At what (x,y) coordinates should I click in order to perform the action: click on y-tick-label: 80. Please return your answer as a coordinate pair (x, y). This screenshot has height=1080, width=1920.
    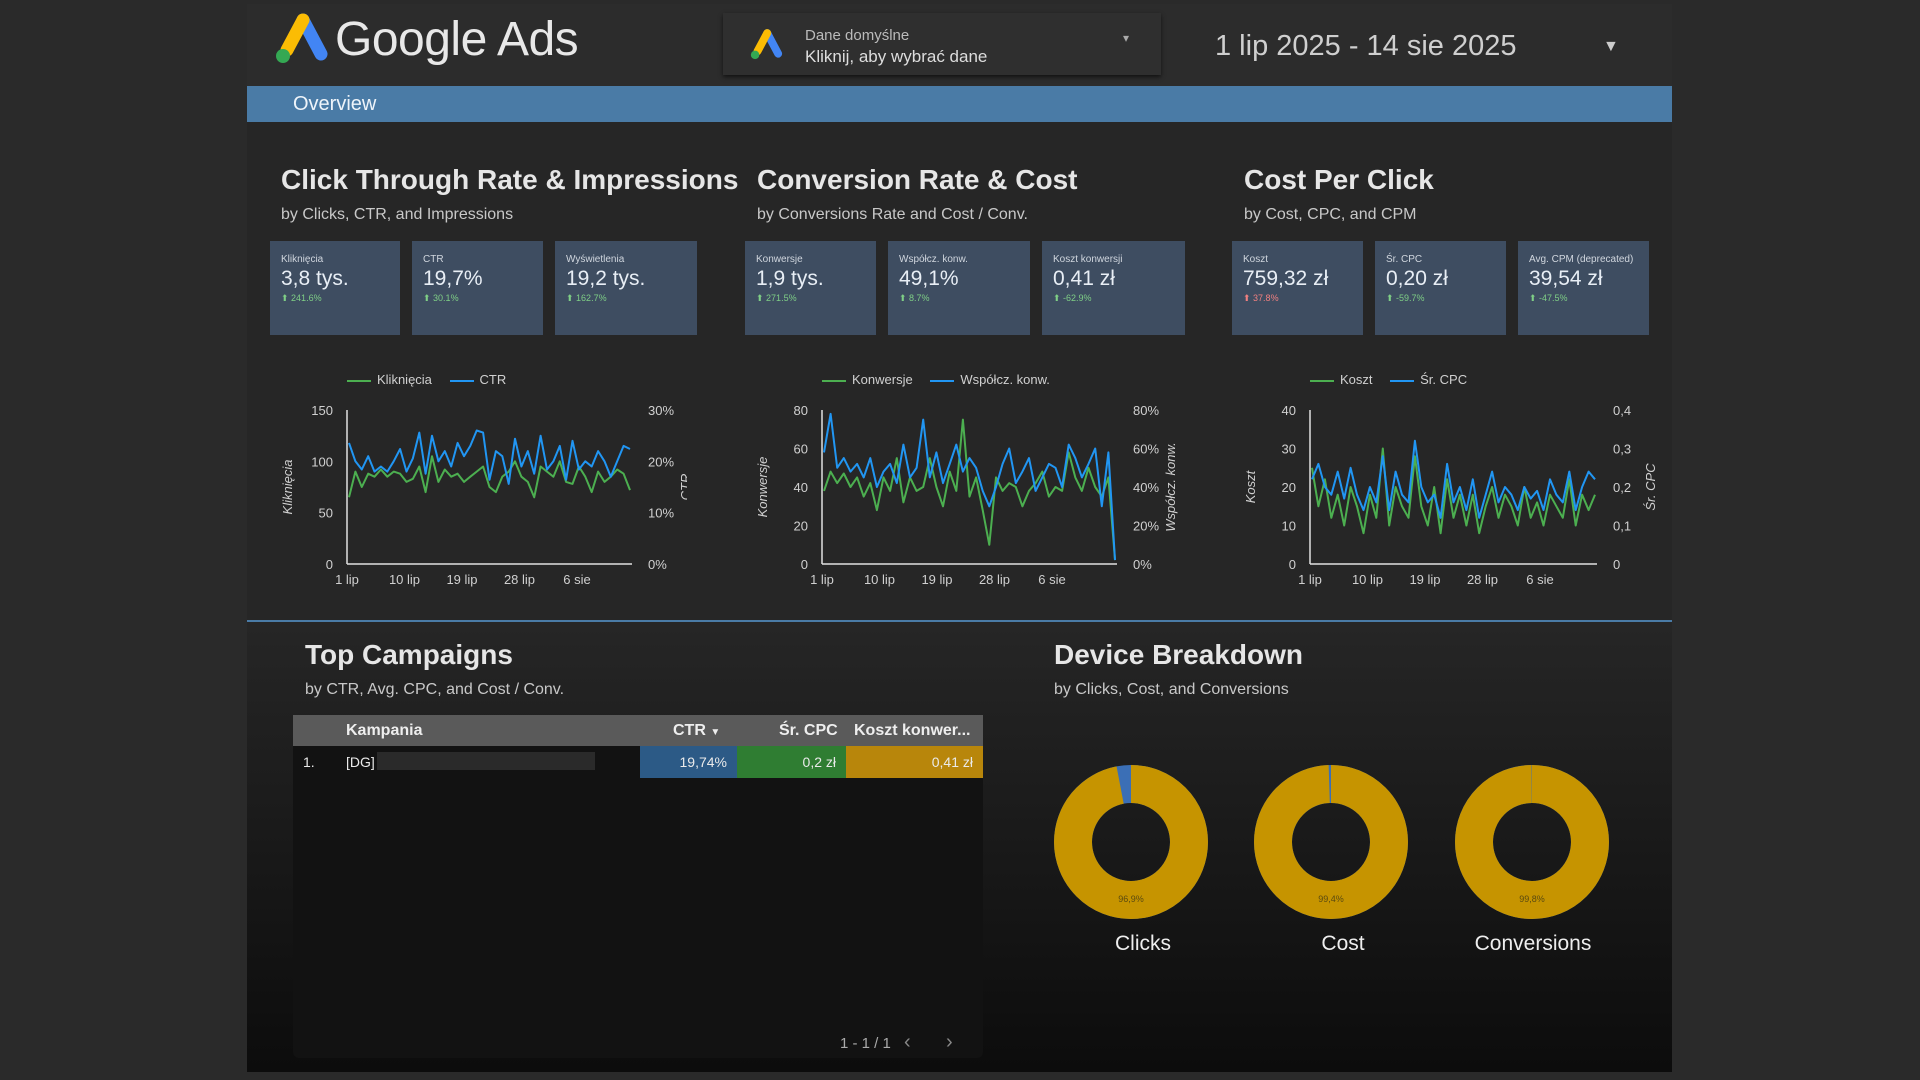
    Looking at the image, I should click on (801, 410).